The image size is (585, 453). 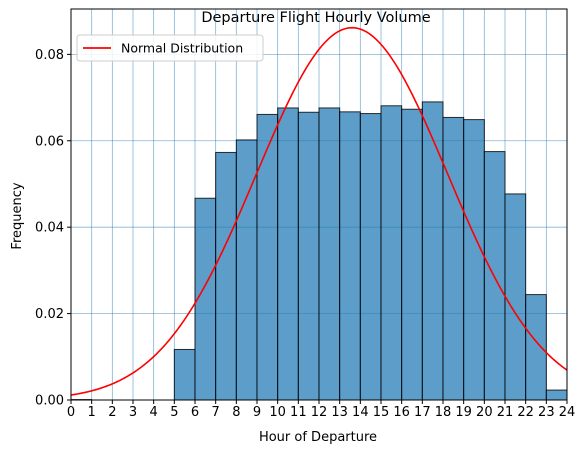 What do you see at coordinates (49, 314) in the screenshot?
I see `y-tick-label: 0.02` at bounding box center [49, 314].